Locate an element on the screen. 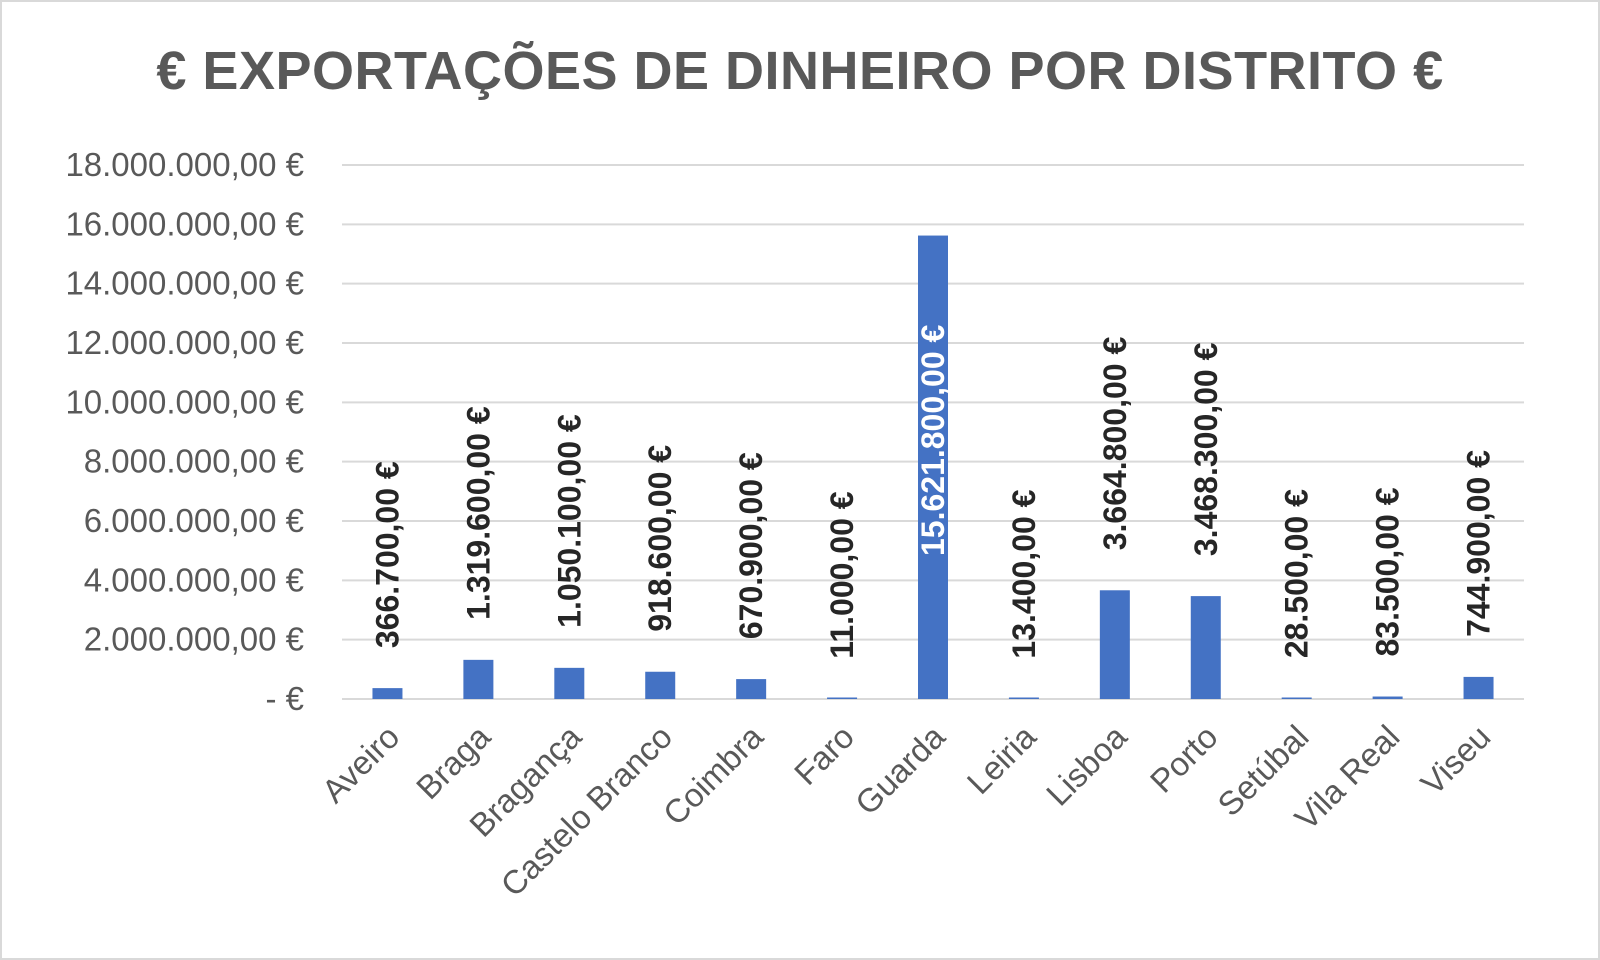 This screenshot has width=1600, height=960. data-label: 28.500,00 € is located at coordinates (1297, 573).